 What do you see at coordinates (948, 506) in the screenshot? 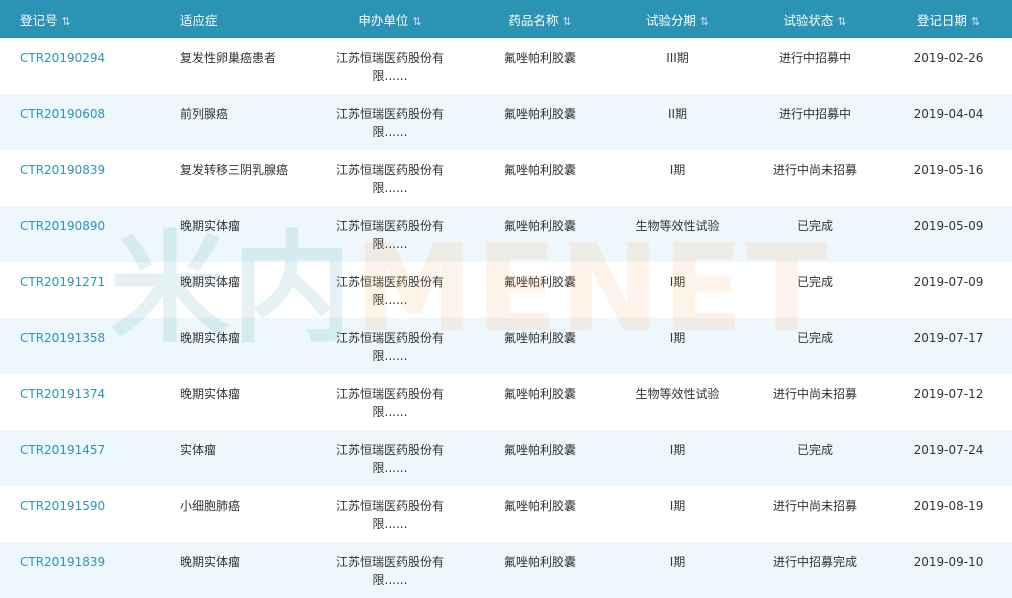
I see `cell-text: 2019-08-19` at bounding box center [948, 506].